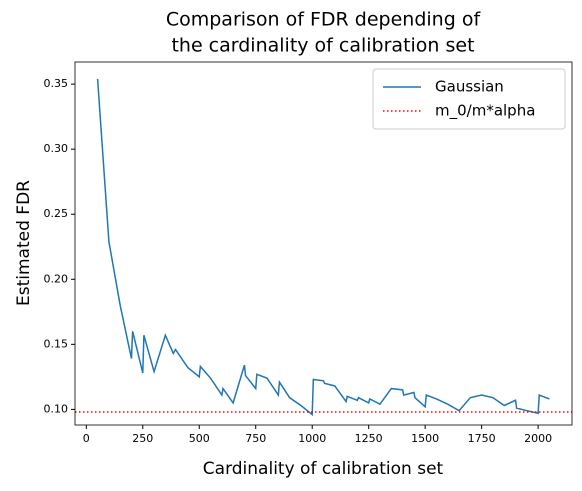  I want to click on y-tick-label: 0.30, so click(56, 148).